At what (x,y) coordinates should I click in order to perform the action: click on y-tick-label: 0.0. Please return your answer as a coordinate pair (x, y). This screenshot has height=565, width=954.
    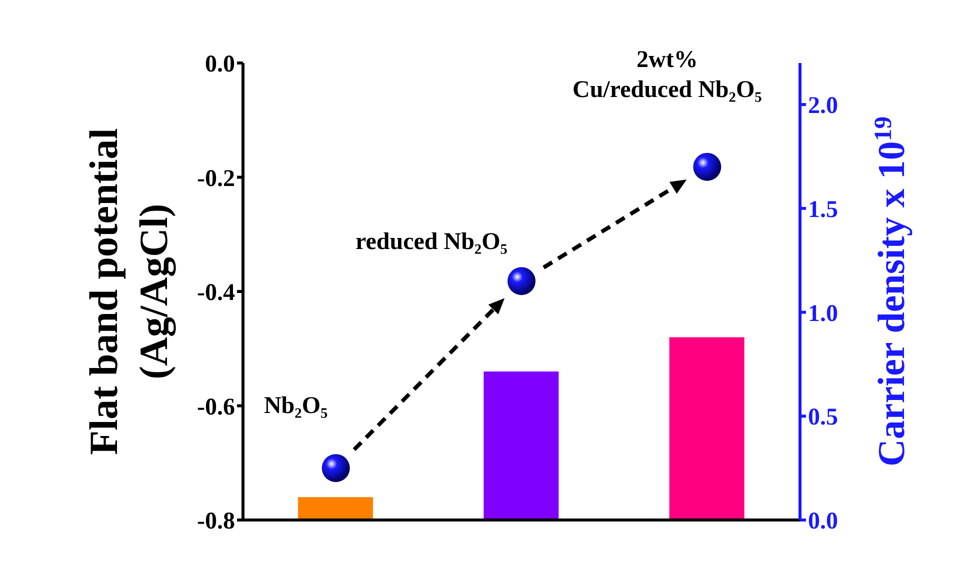
    Looking at the image, I should click on (220, 65).